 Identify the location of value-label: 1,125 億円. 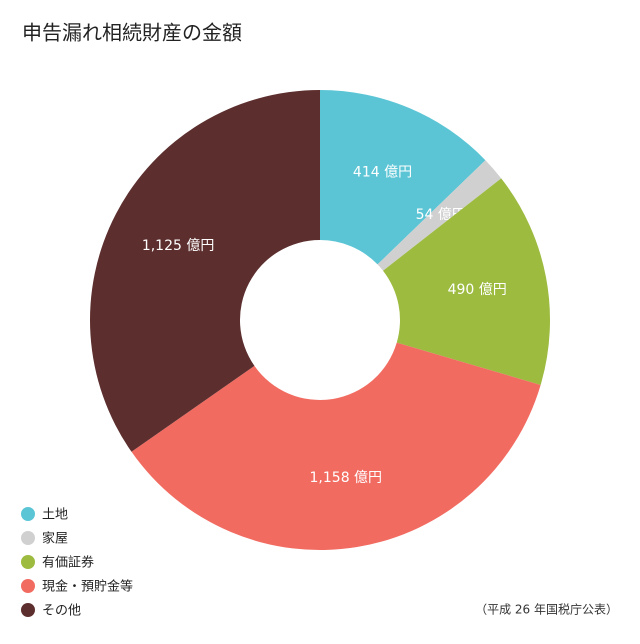
(178, 246).